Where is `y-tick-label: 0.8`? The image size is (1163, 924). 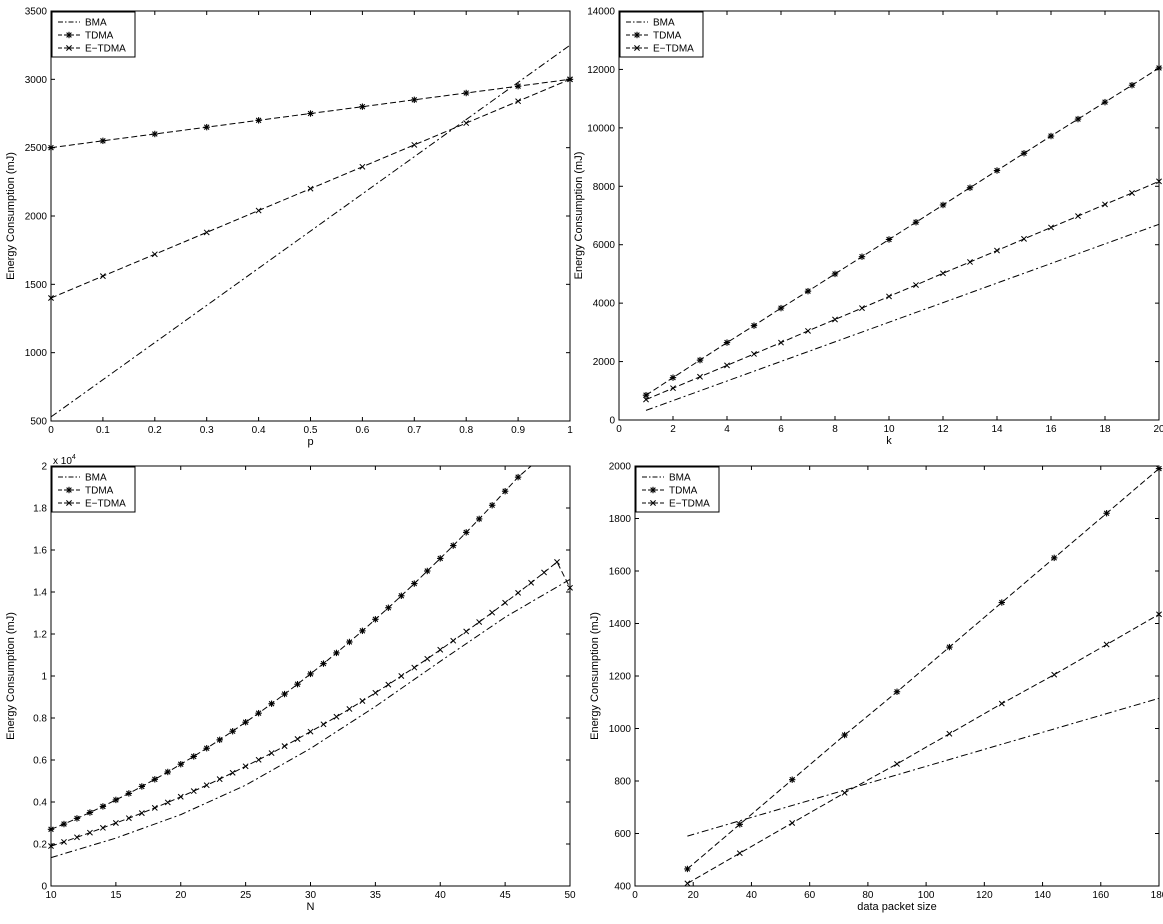 y-tick-label: 0.8 is located at coordinates (40, 719).